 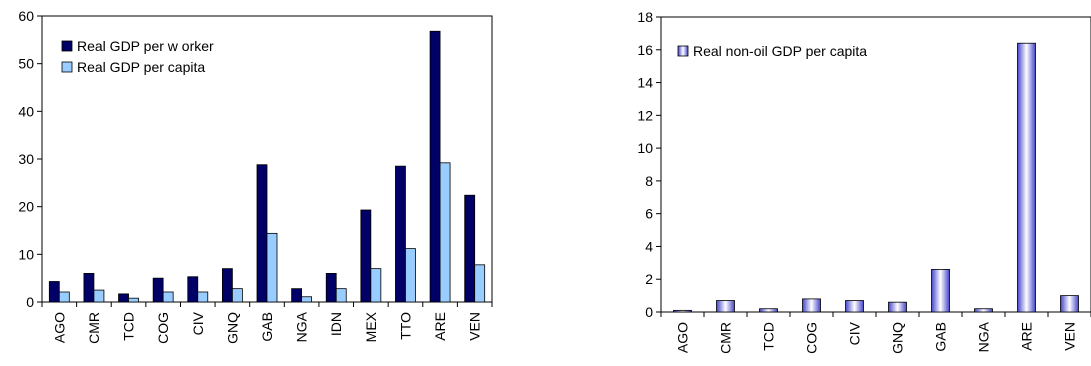 I want to click on y-tick-label: 30, so click(x=26, y=159).